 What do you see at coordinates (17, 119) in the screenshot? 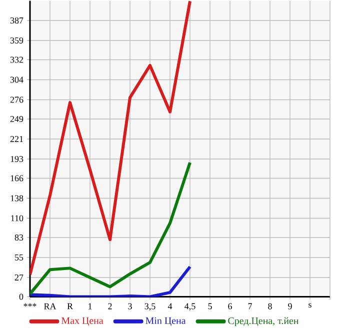
I see `y-tick-label: 249` at bounding box center [17, 119].